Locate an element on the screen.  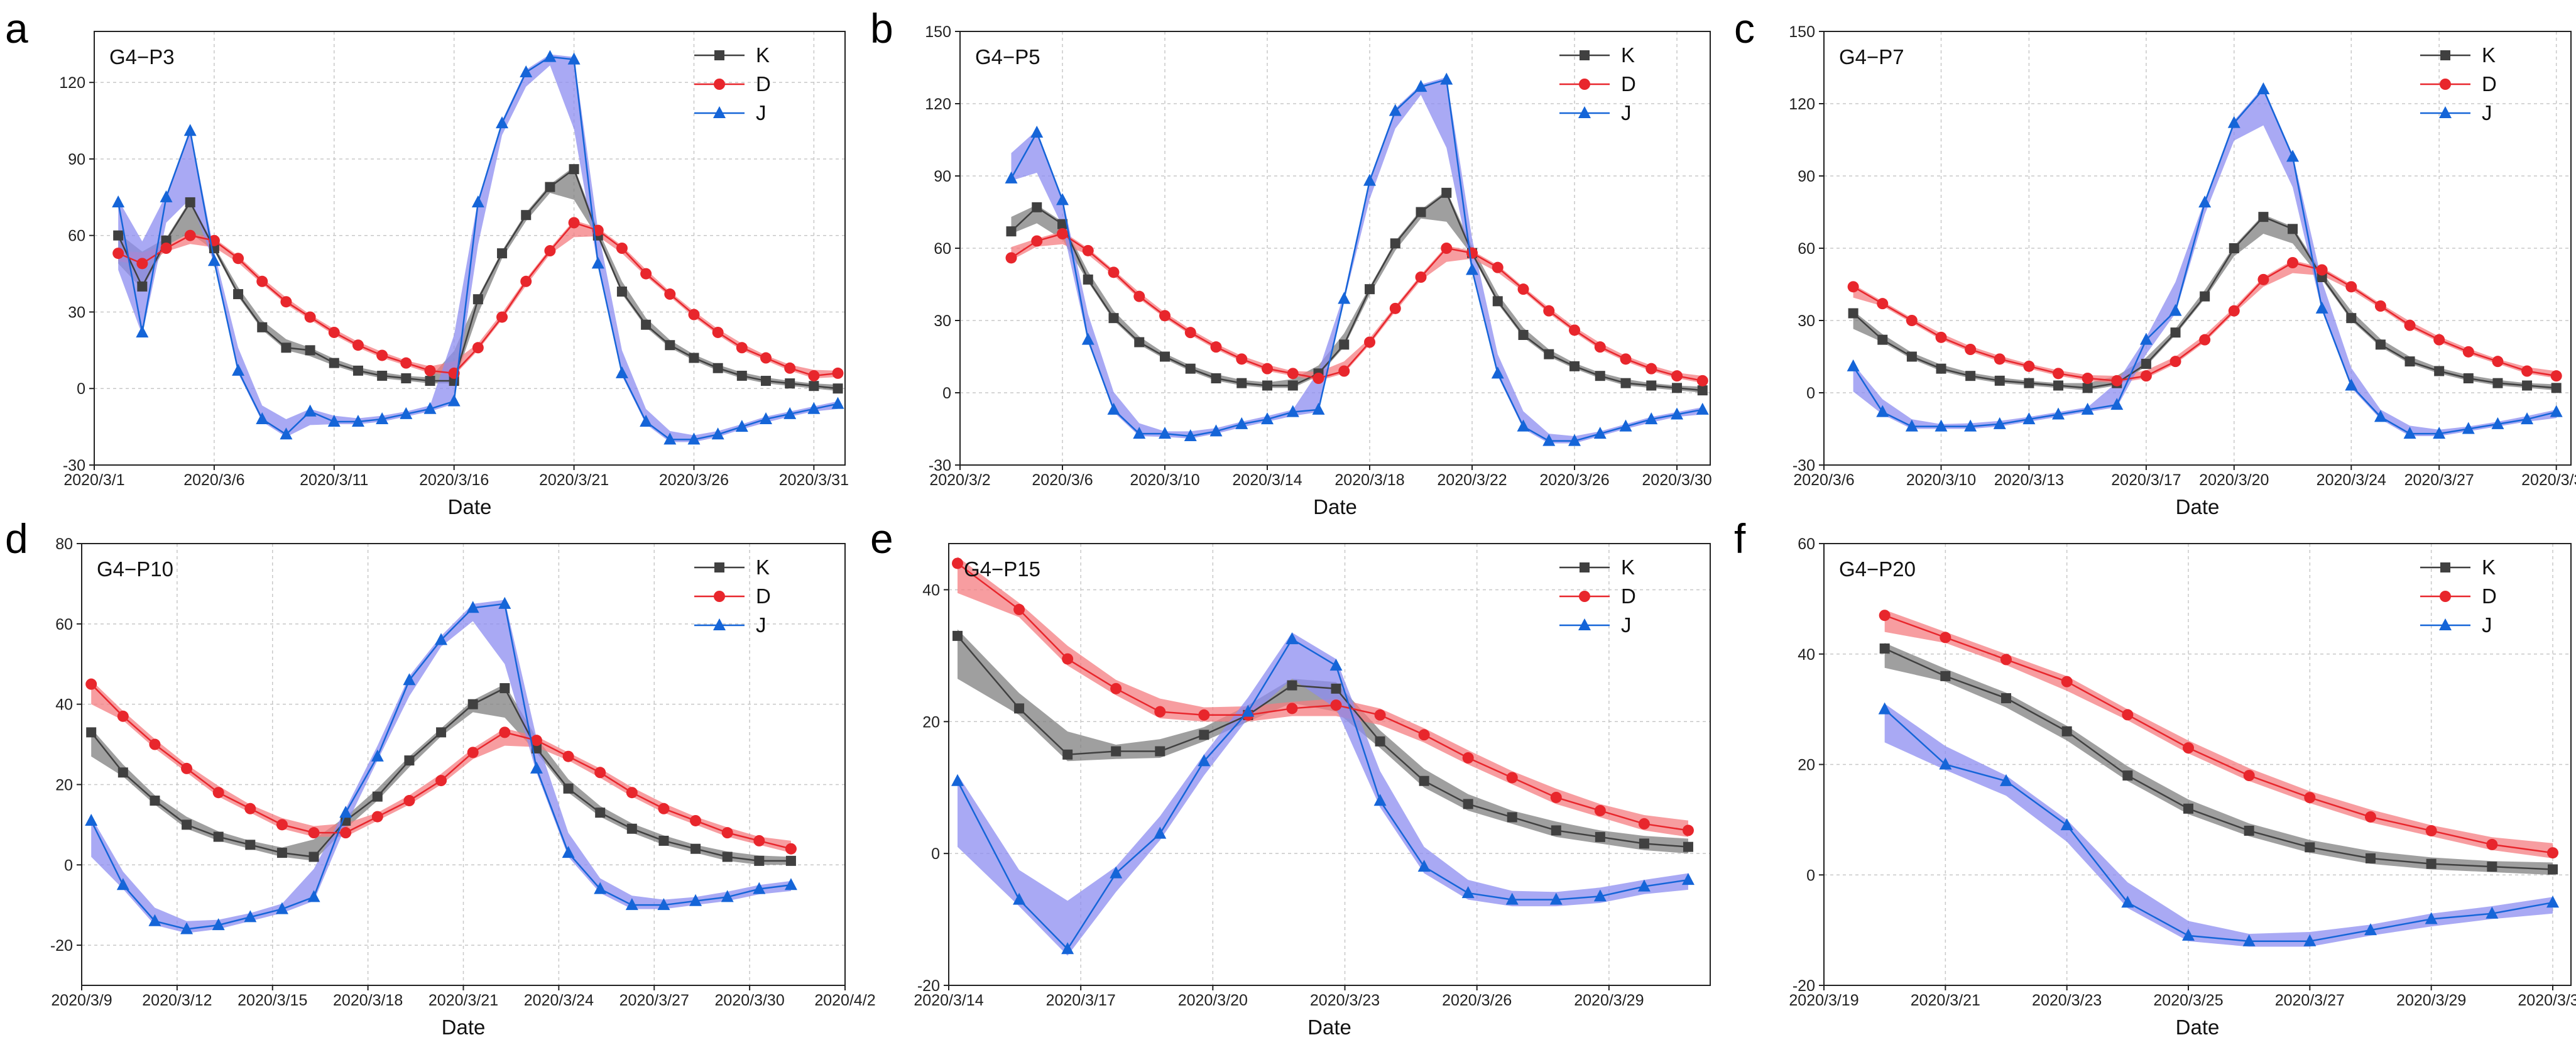
legend-label-J: J is located at coordinates (762, 625).